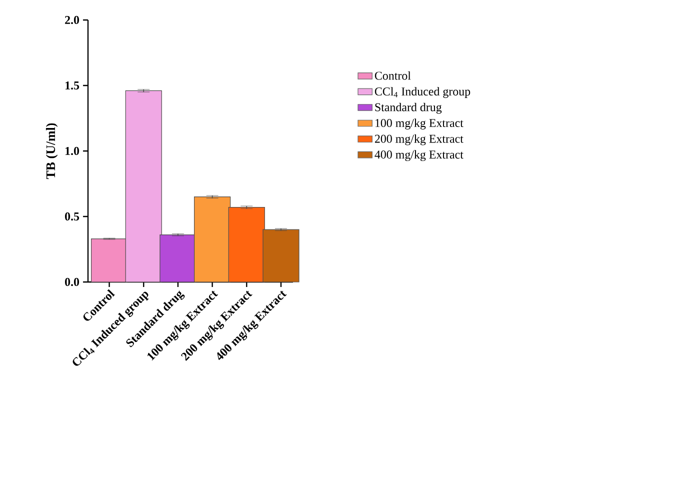 Image resolution: width=683 pixels, height=502 pixels. Describe the element at coordinates (419, 156) in the screenshot. I see `legend-label: 400 mg/kg Extract` at that location.